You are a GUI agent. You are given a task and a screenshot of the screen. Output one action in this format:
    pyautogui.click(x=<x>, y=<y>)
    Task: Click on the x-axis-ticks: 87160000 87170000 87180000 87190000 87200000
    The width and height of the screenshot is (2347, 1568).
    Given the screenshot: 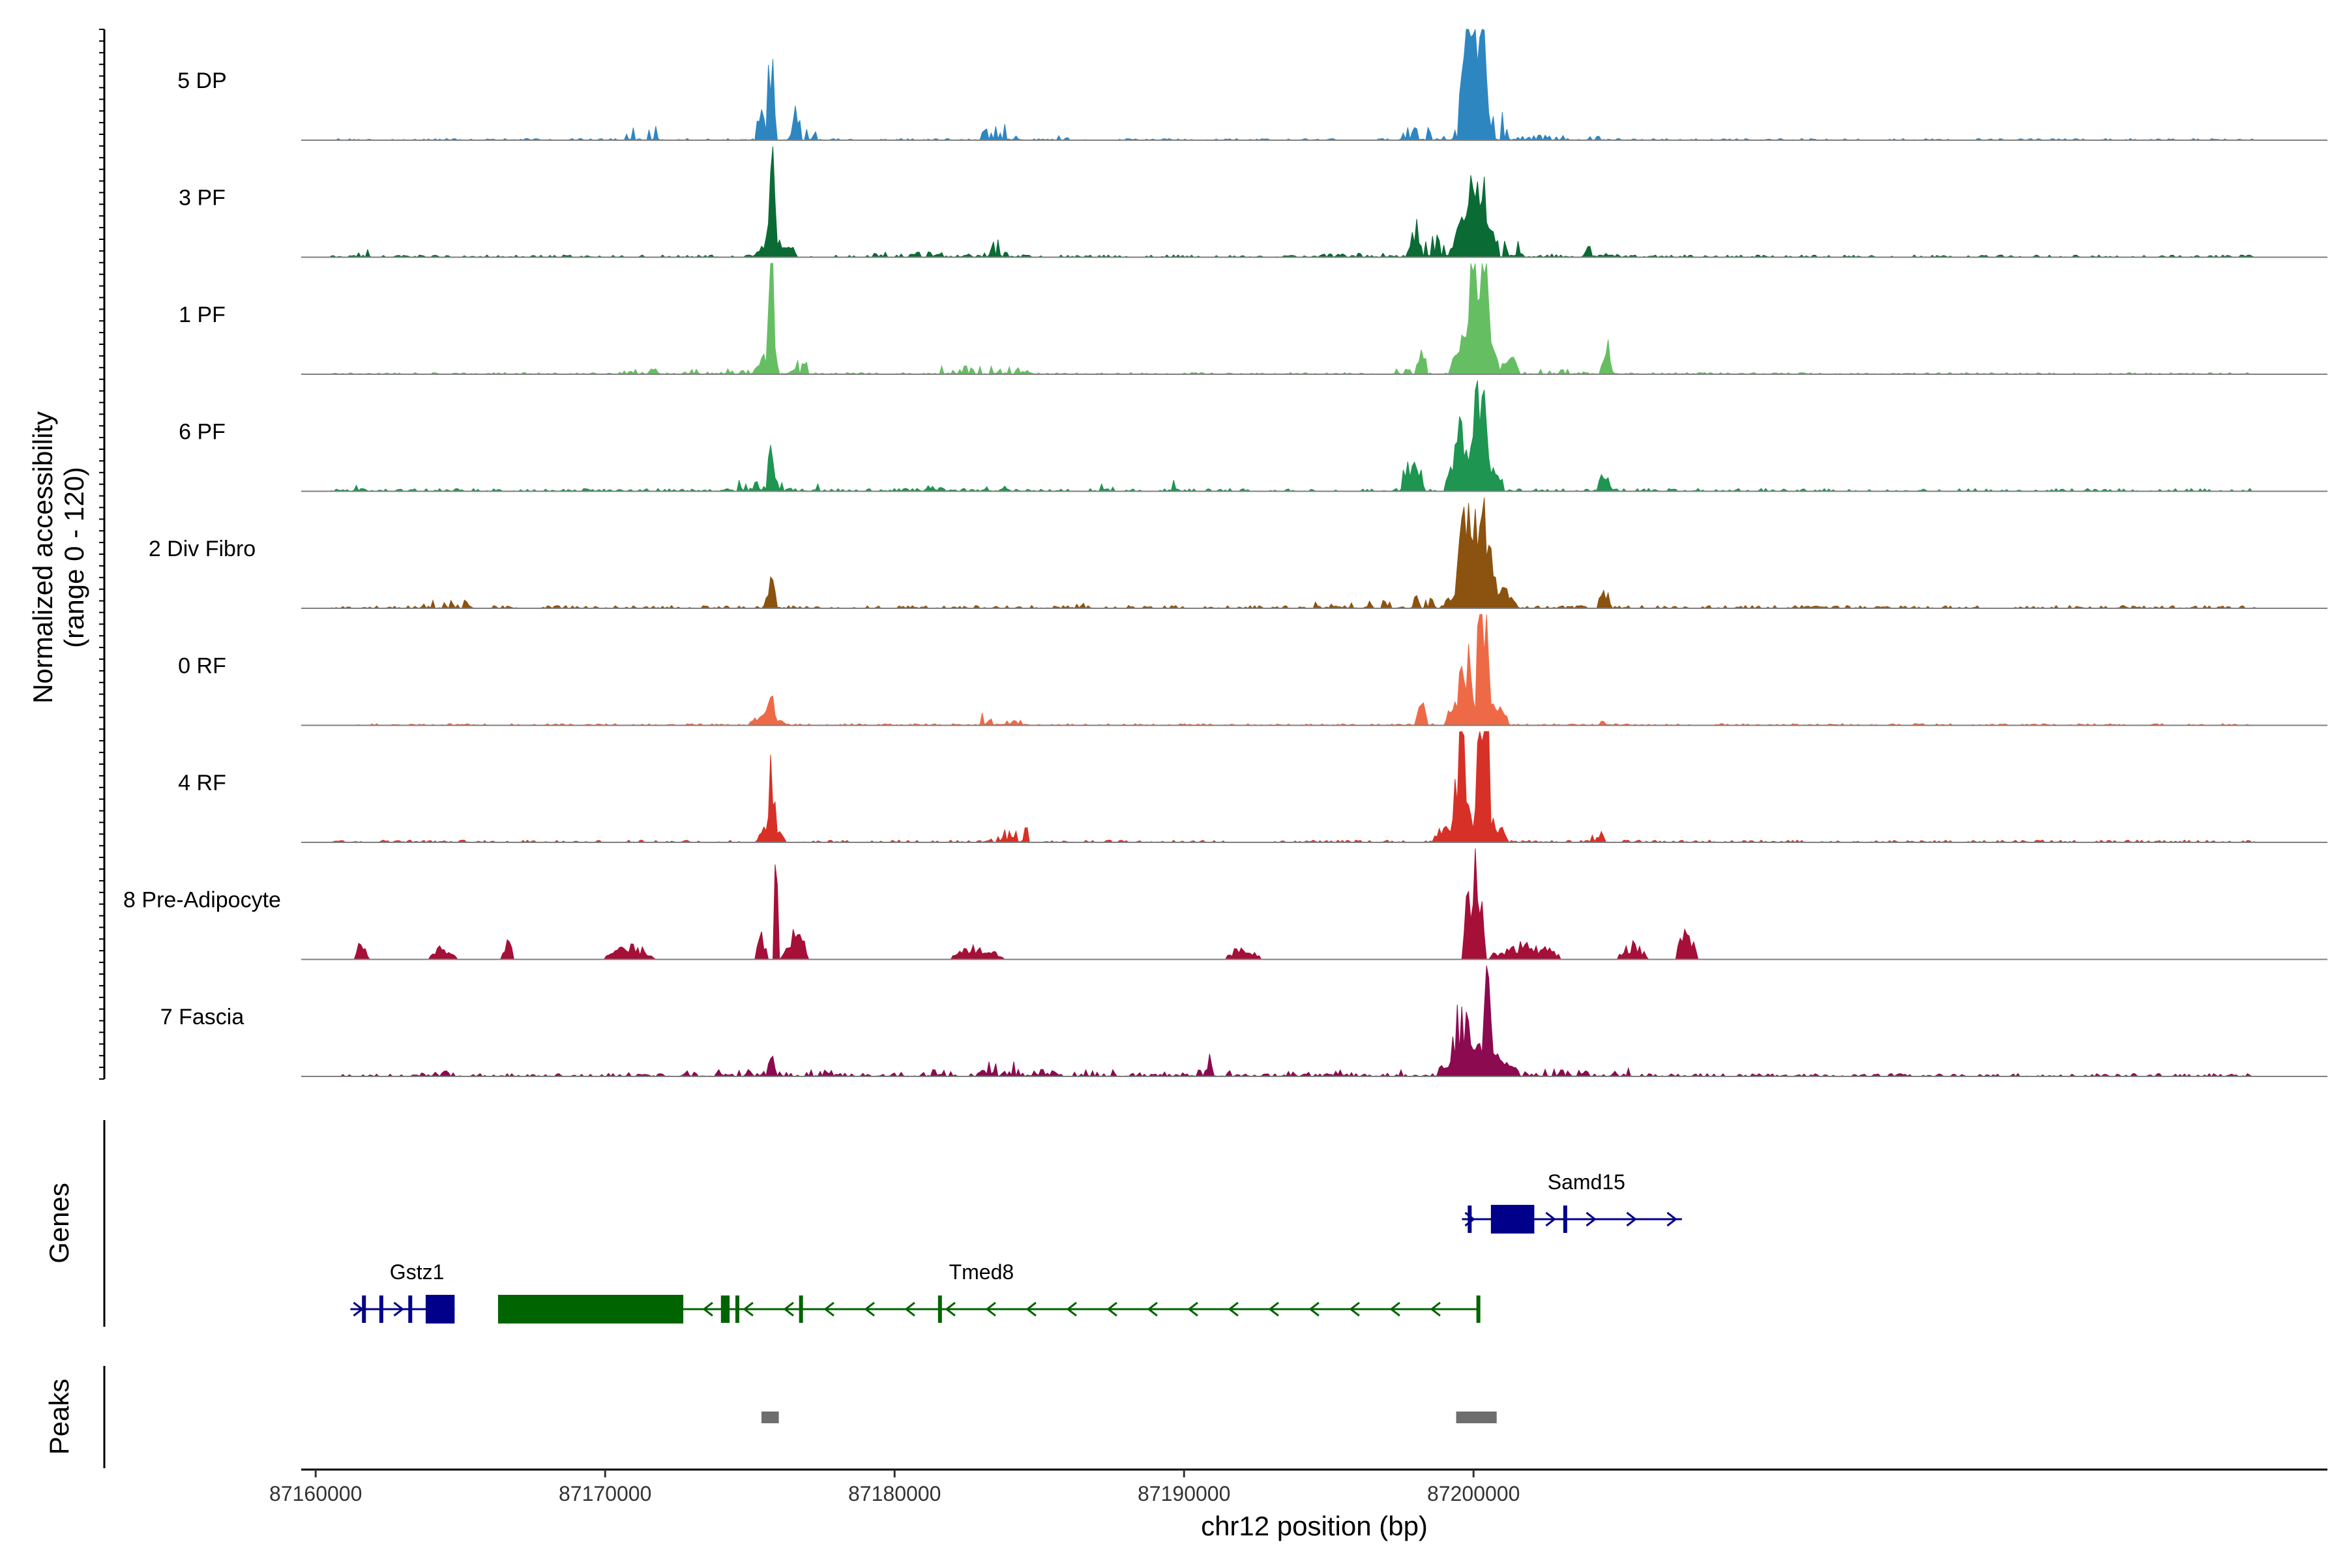 What is the action you would take?
    pyautogui.click(x=894, y=1488)
    